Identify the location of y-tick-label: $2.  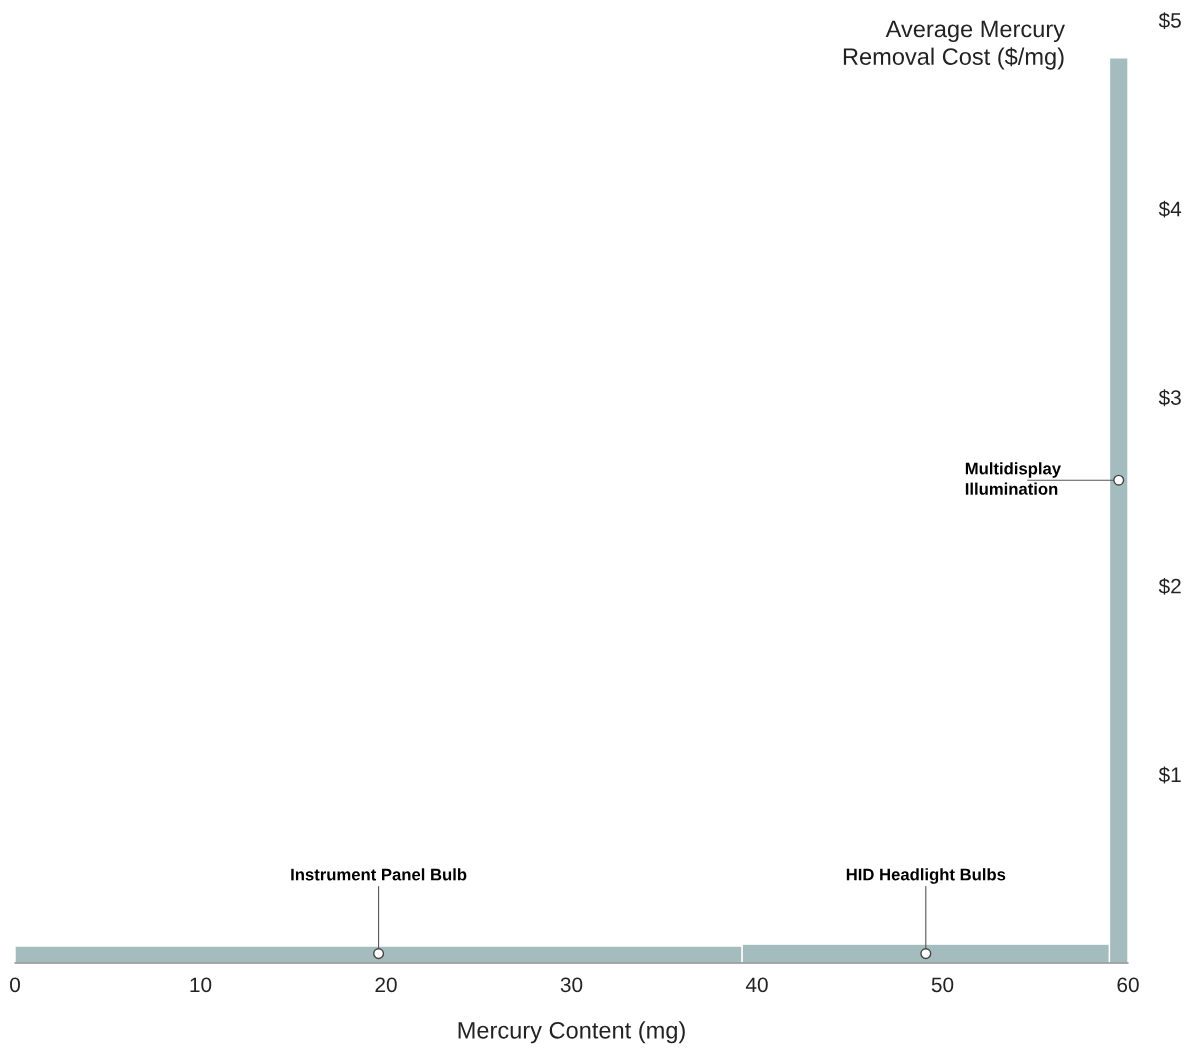
(1169, 586).